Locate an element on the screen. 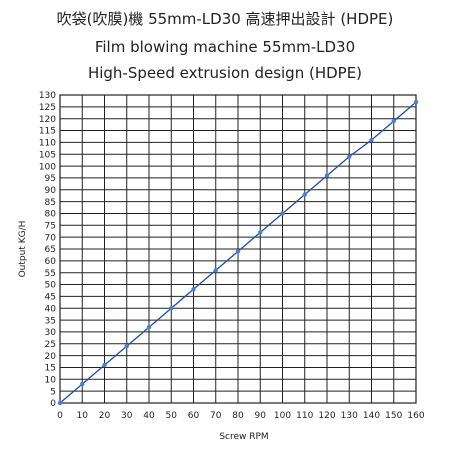 This screenshot has height=450, width=450. x-tick-label: 50 is located at coordinates (172, 416).